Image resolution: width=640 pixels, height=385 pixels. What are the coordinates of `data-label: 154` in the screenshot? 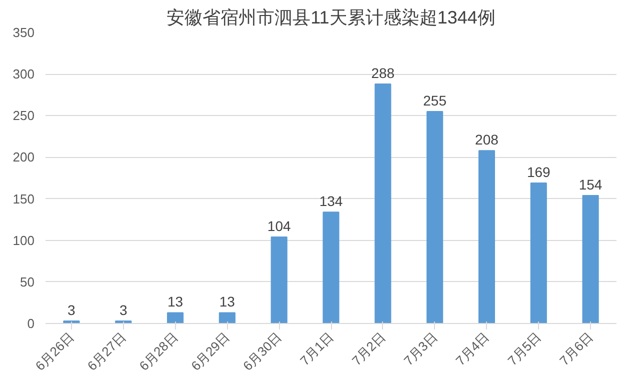 It's located at (590, 184).